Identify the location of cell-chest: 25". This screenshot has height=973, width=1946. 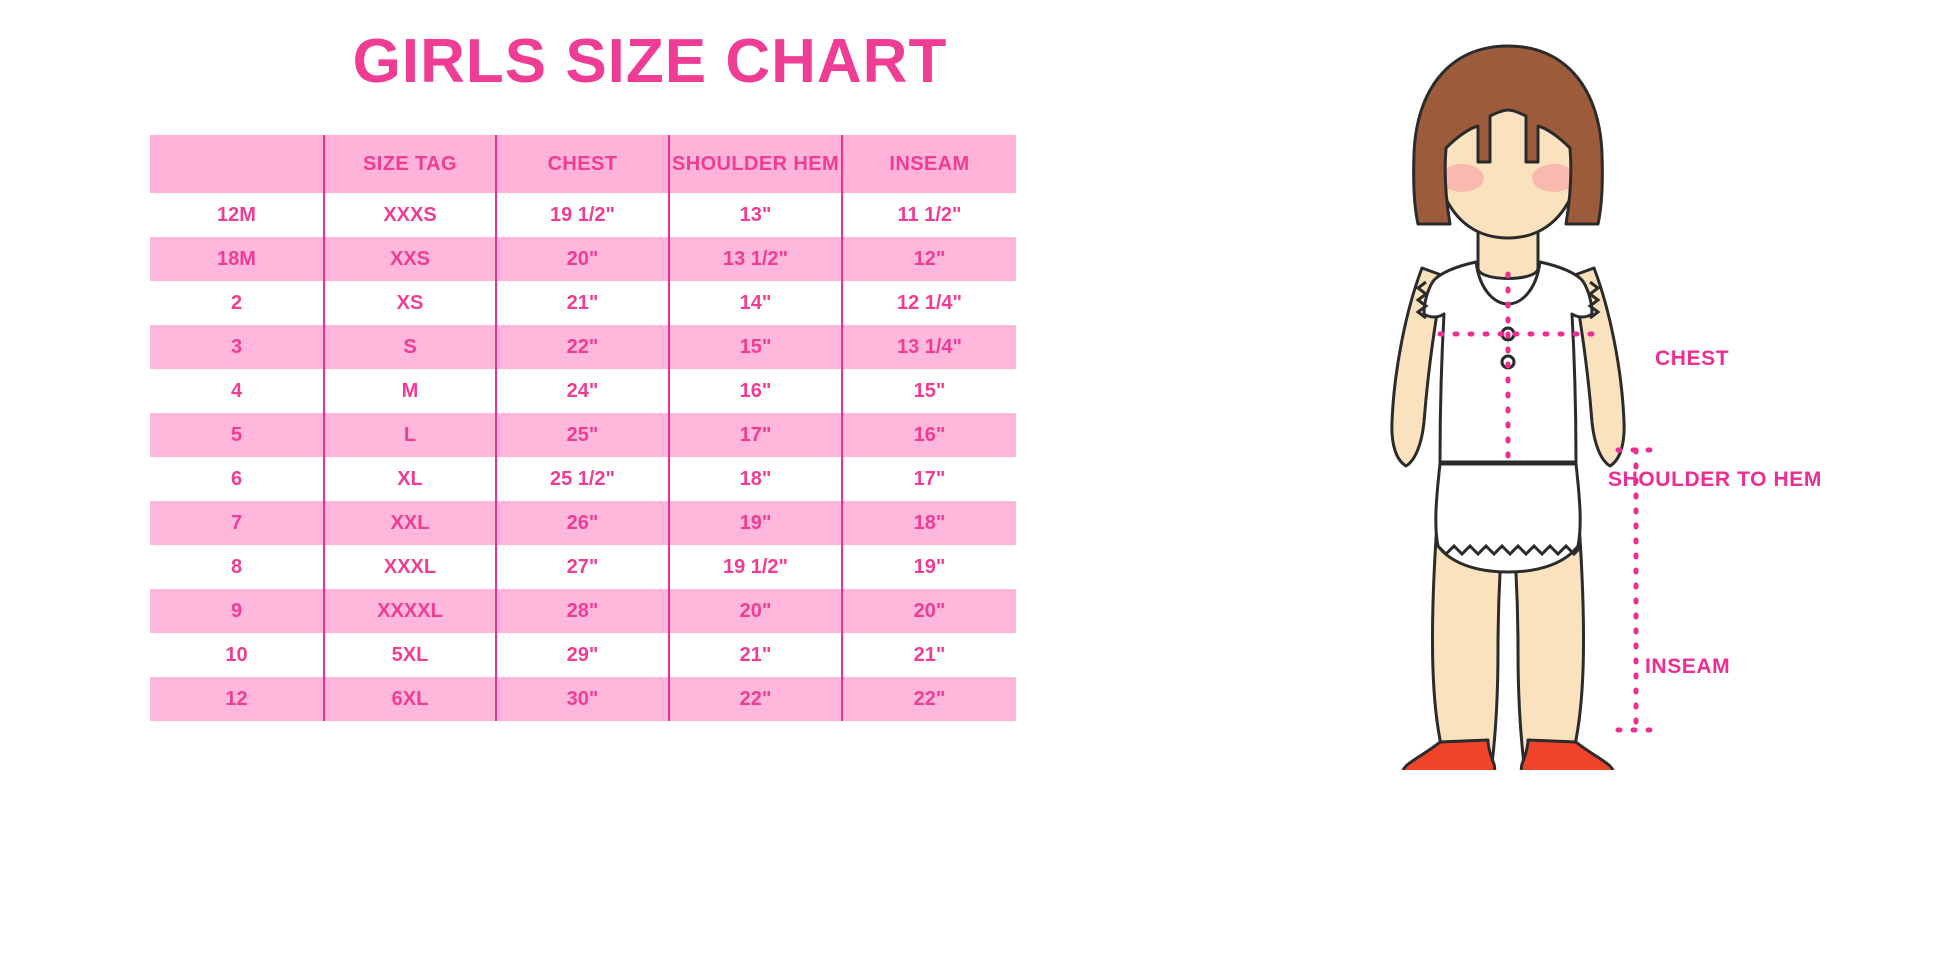
(582, 435).